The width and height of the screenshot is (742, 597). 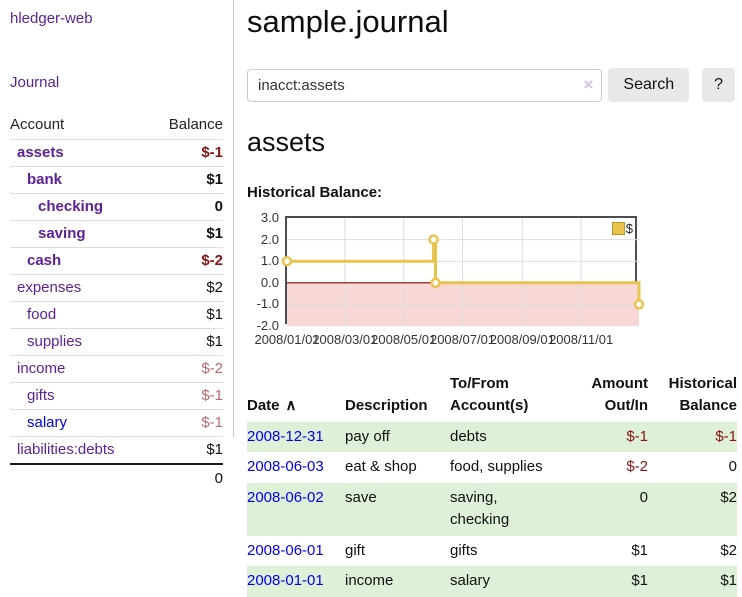 I want to click on transaction-date-link: 2008-01-01, so click(x=285, y=581).